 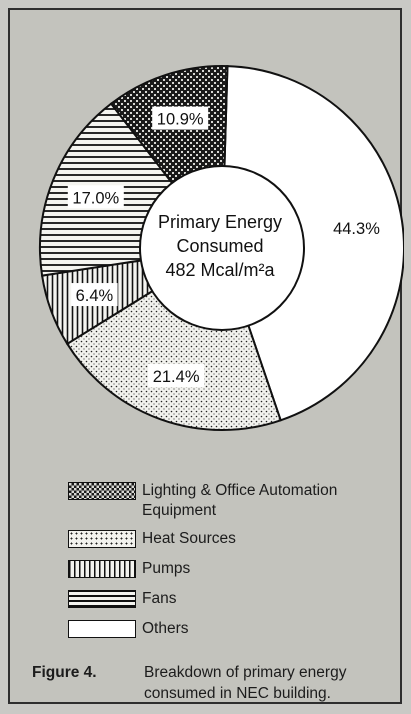 I want to click on caption-label: Figure 4., so click(x=64, y=672).